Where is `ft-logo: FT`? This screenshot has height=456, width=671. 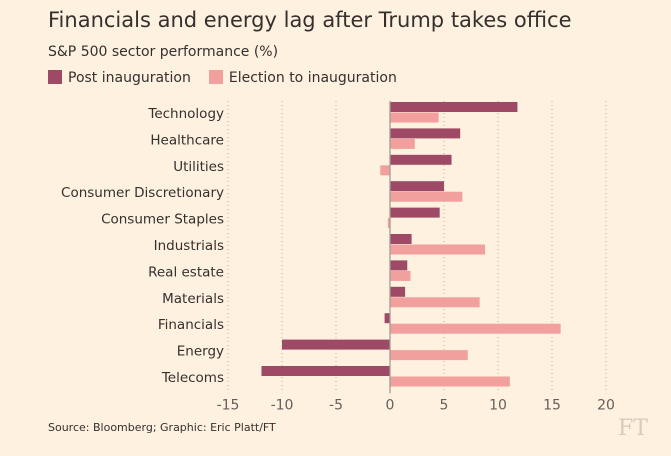 ft-logo: FT is located at coordinates (633, 428).